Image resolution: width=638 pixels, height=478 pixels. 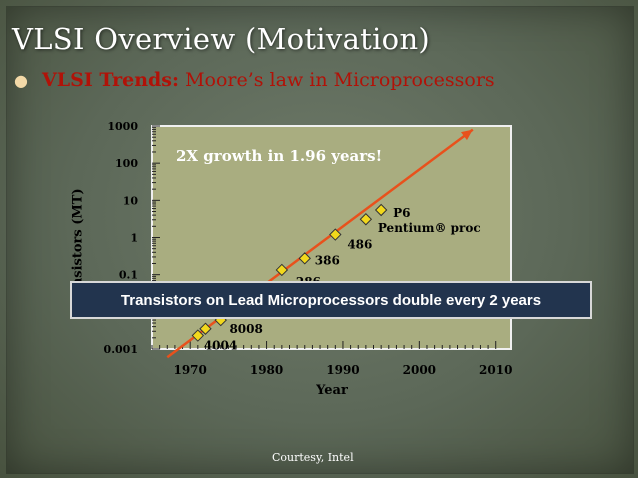 I want to click on y-tick-label: 1000, so click(x=122, y=126).